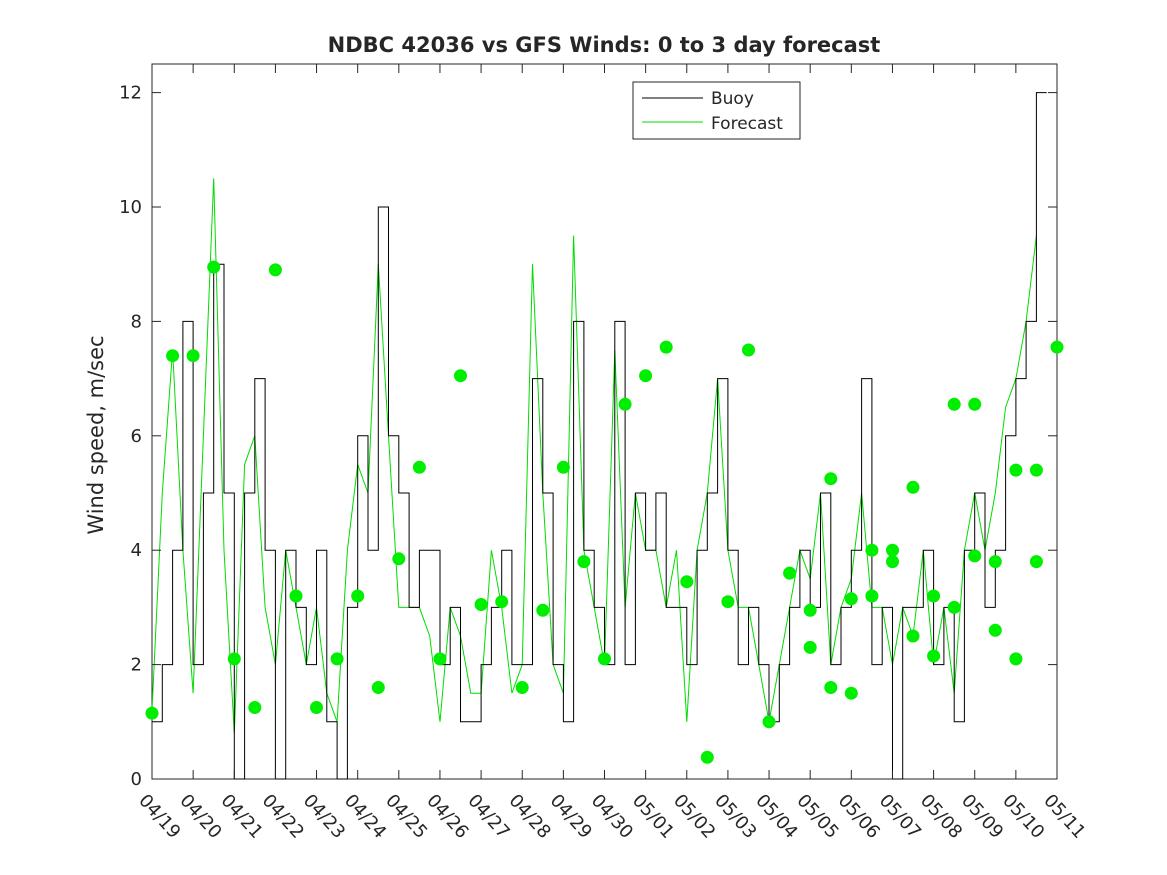 The height and width of the screenshot is (875, 1167). I want to click on legend-label-buoy: Buoy, so click(732, 99).